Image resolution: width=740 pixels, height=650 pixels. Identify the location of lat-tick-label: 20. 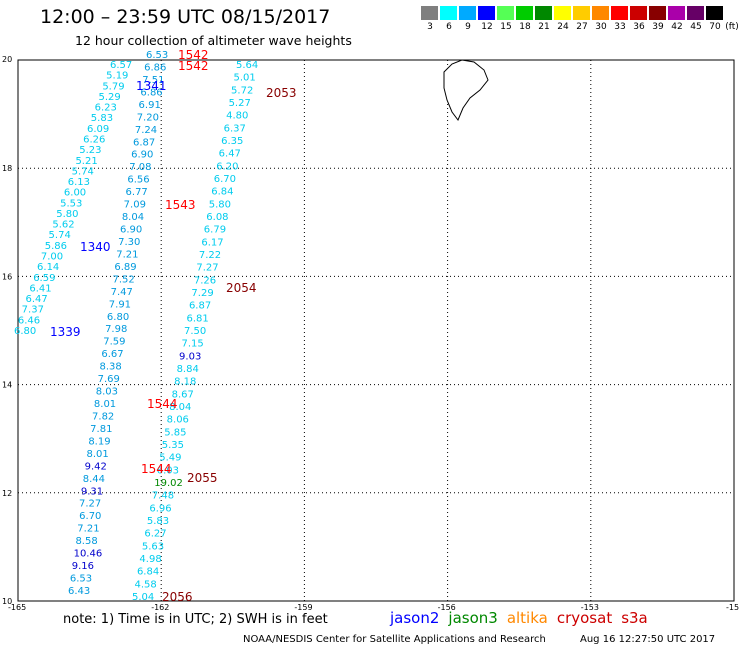
(7, 59).